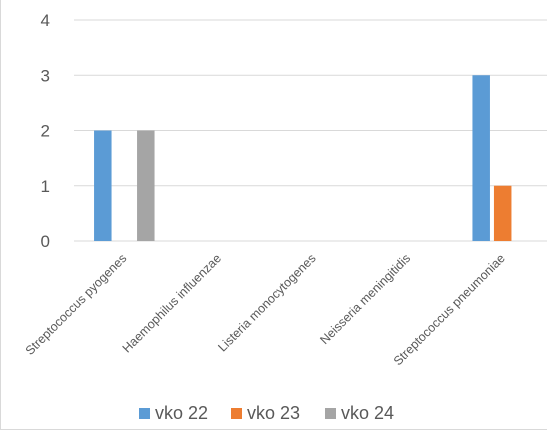 Image resolution: width=547 pixels, height=435 pixels. I want to click on x-tick-label: Streptococcus pyogenes, so click(76, 304).